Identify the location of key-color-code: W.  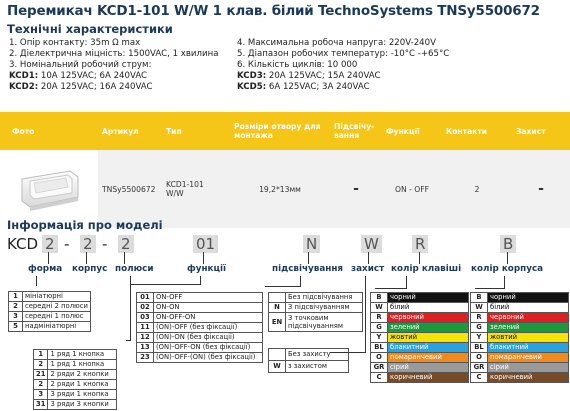
(379, 307).